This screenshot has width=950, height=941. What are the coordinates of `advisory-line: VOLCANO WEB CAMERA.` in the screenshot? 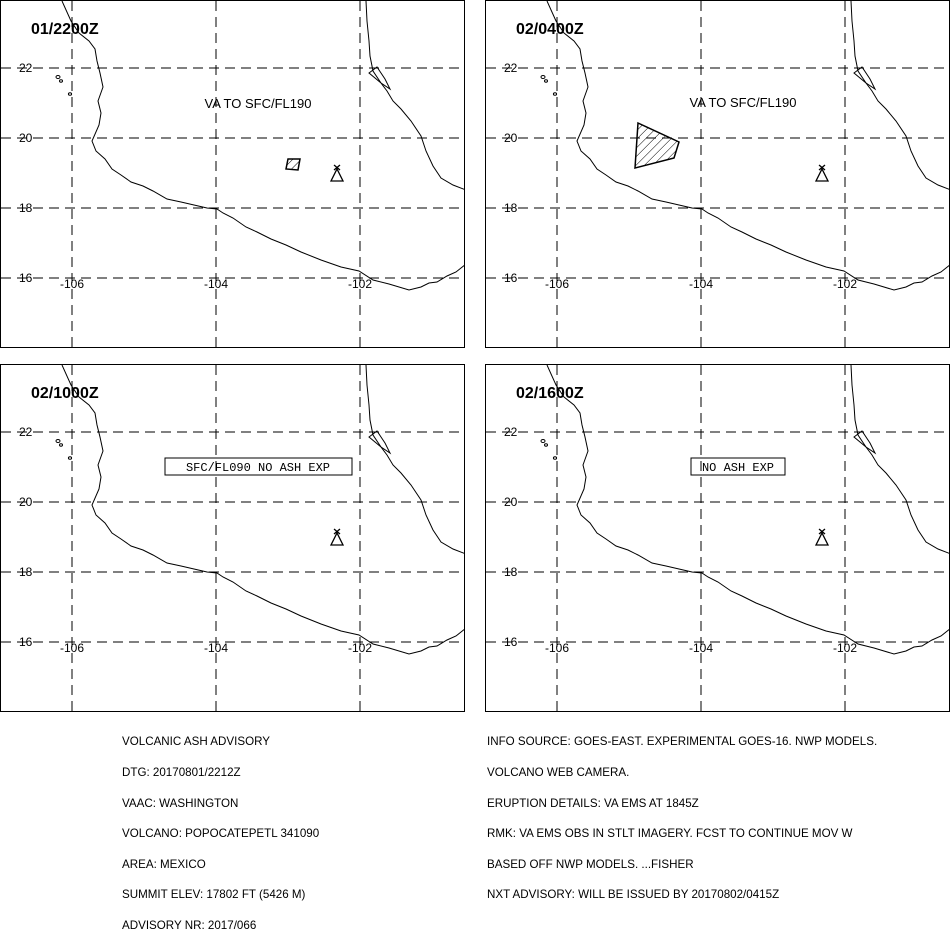 It's located at (558, 772).